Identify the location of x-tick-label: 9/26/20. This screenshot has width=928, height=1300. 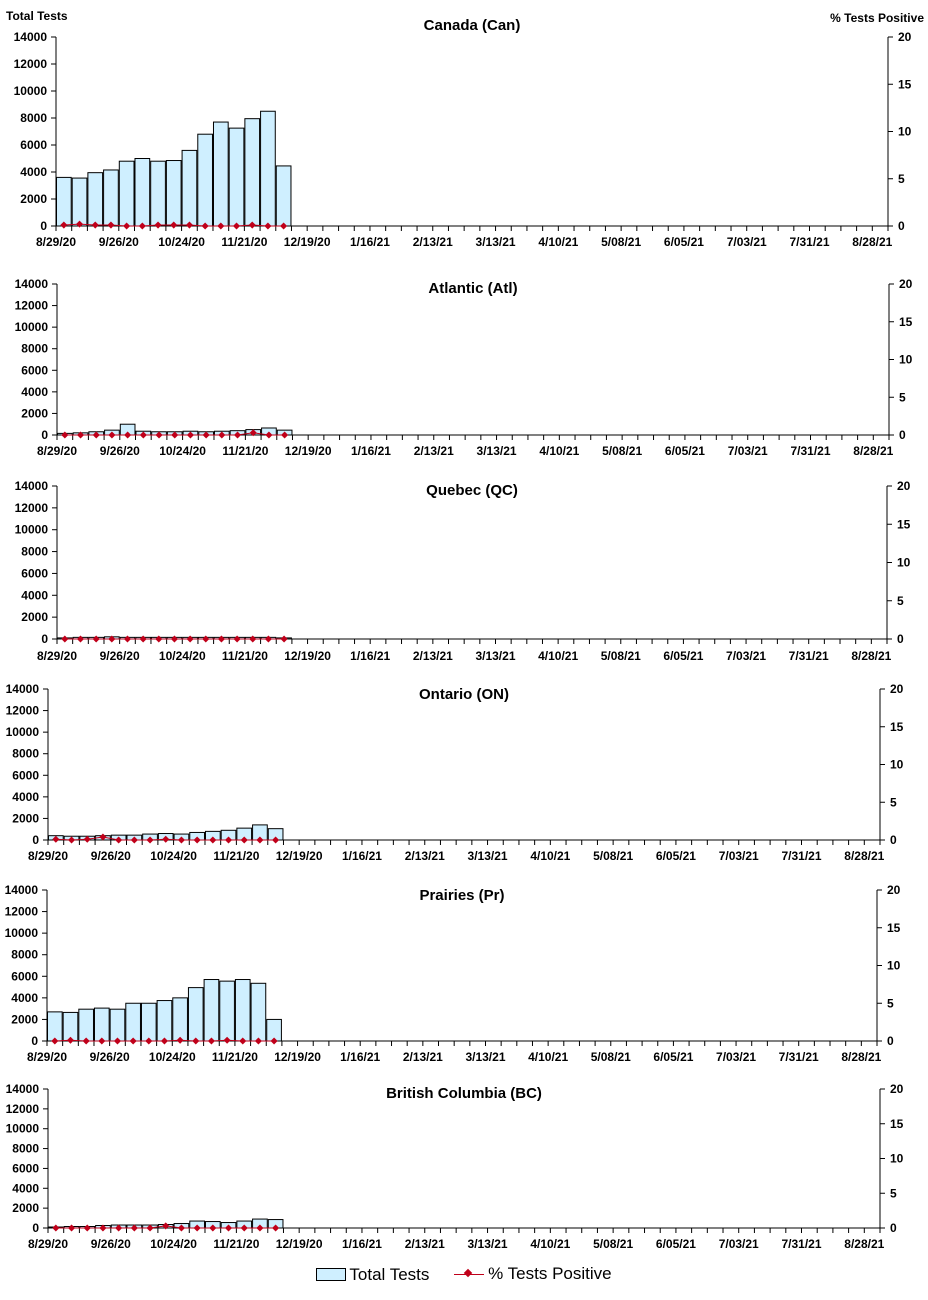
(110, 1057).